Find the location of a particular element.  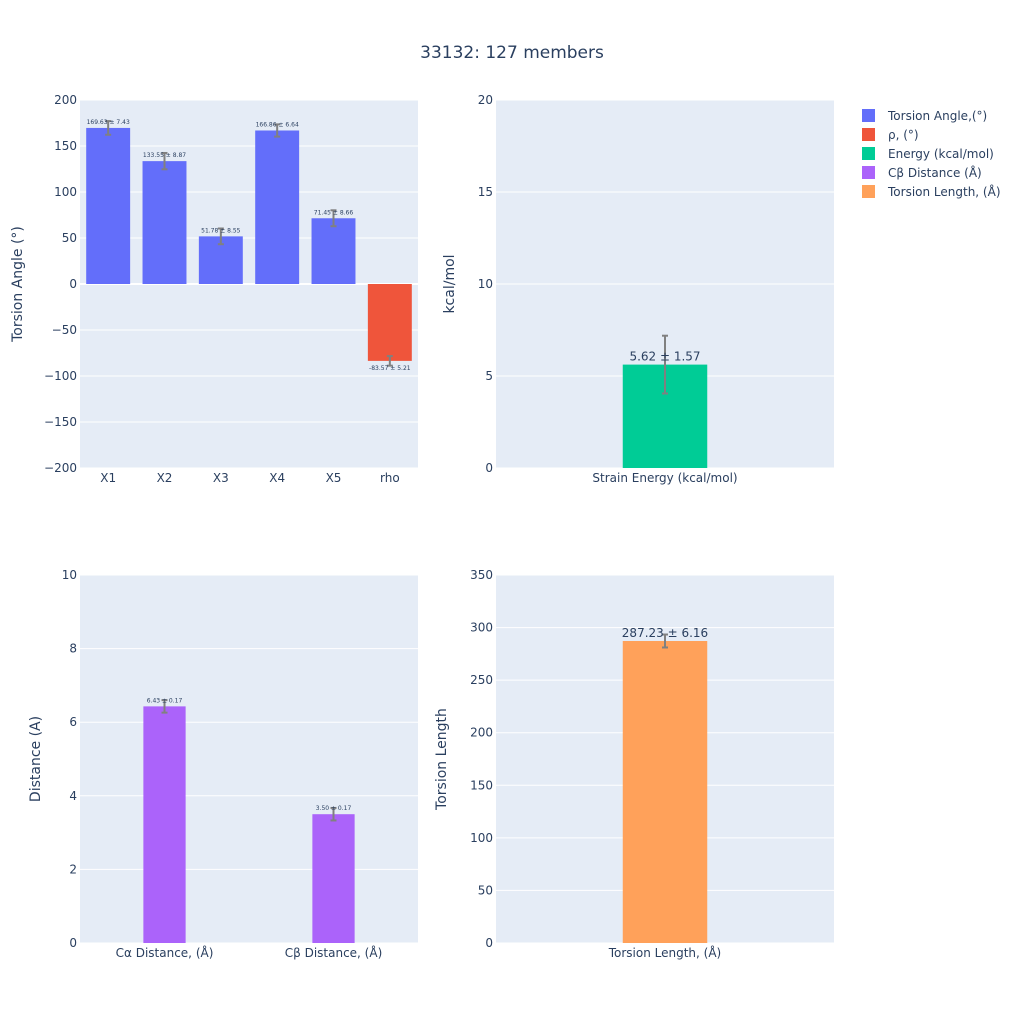

x-tick-label: Strain Energy (kcal/mol) is located at coordinates (664, 478).